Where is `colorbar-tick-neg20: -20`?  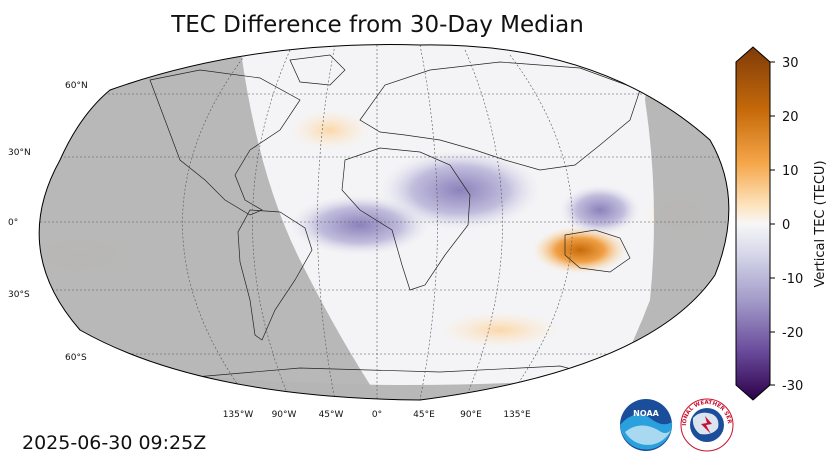
colorbar-tick-neg20: -20 is located at coordinates (792, 333).